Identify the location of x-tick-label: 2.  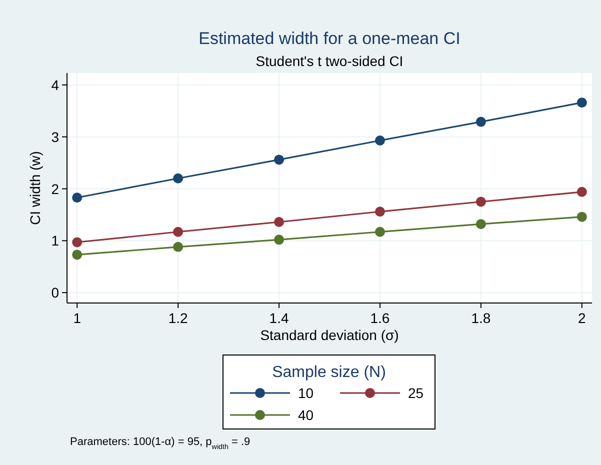
(582, 318).